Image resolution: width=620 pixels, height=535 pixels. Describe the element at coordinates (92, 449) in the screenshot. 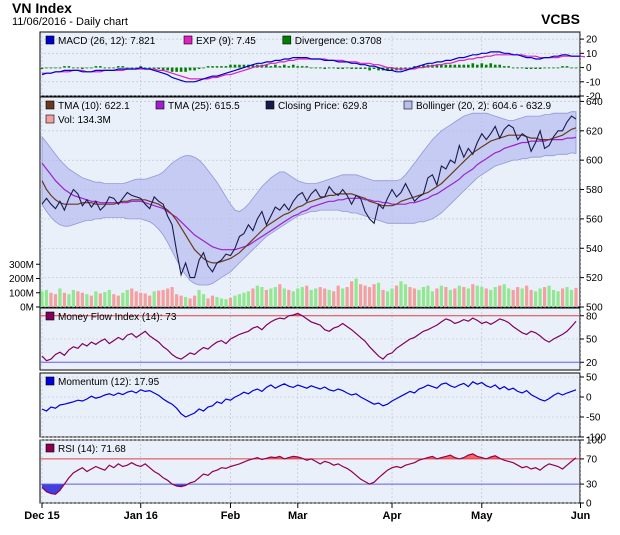

I see `rsi-legend-label-0: RSI (14): 71.68` at that location.